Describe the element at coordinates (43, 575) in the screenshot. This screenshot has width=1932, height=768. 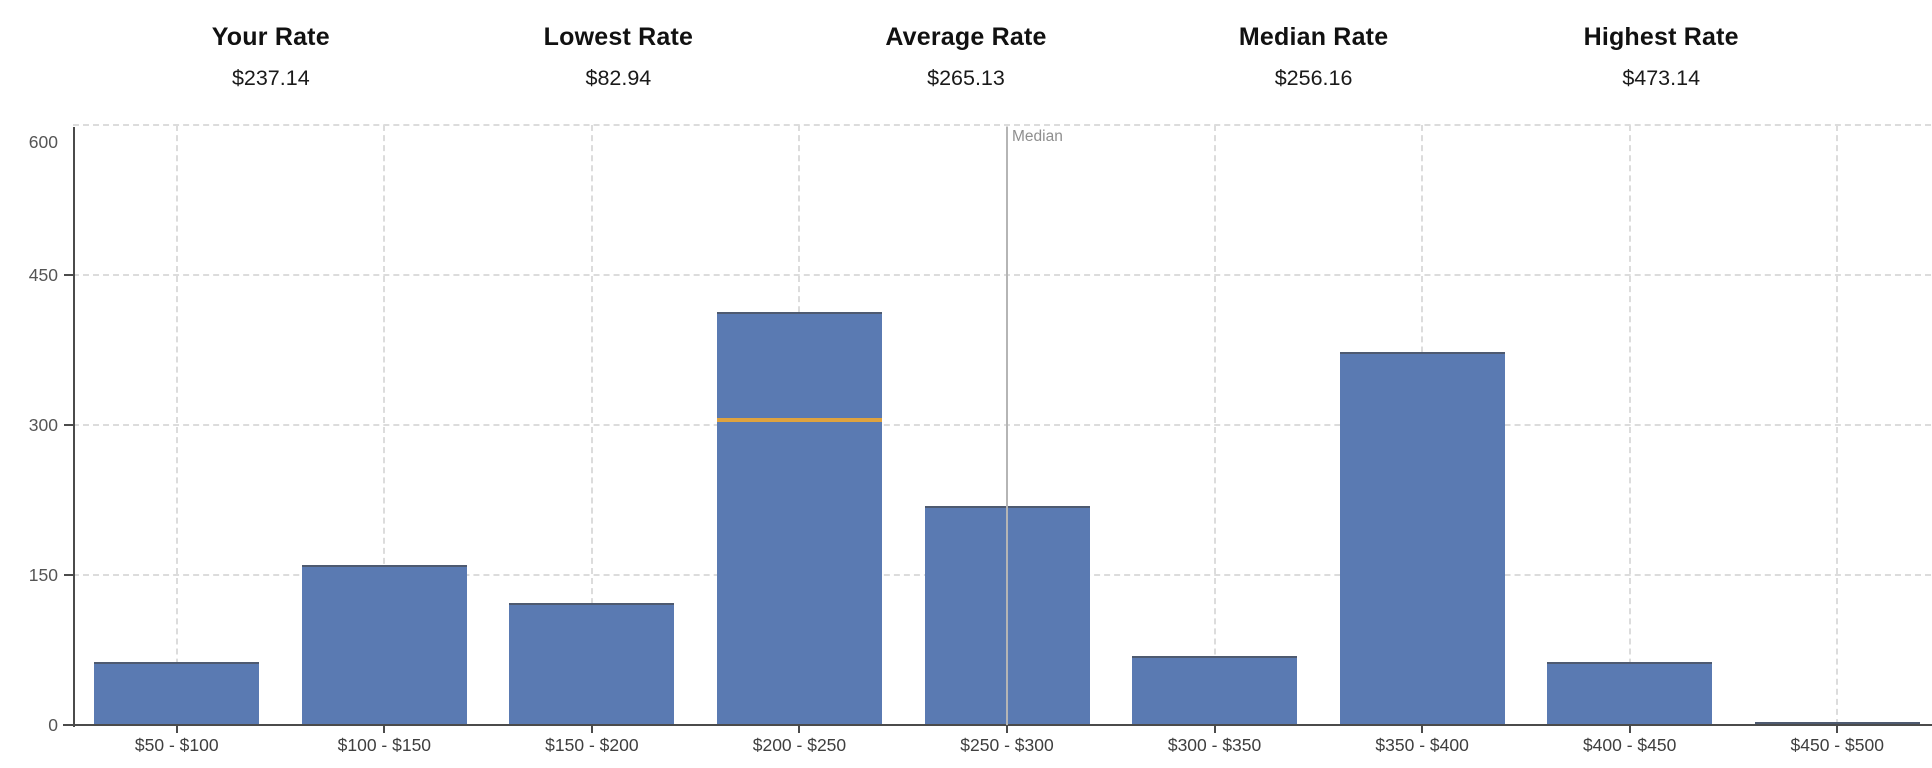
I see `y-axis-label: 150` at that location.